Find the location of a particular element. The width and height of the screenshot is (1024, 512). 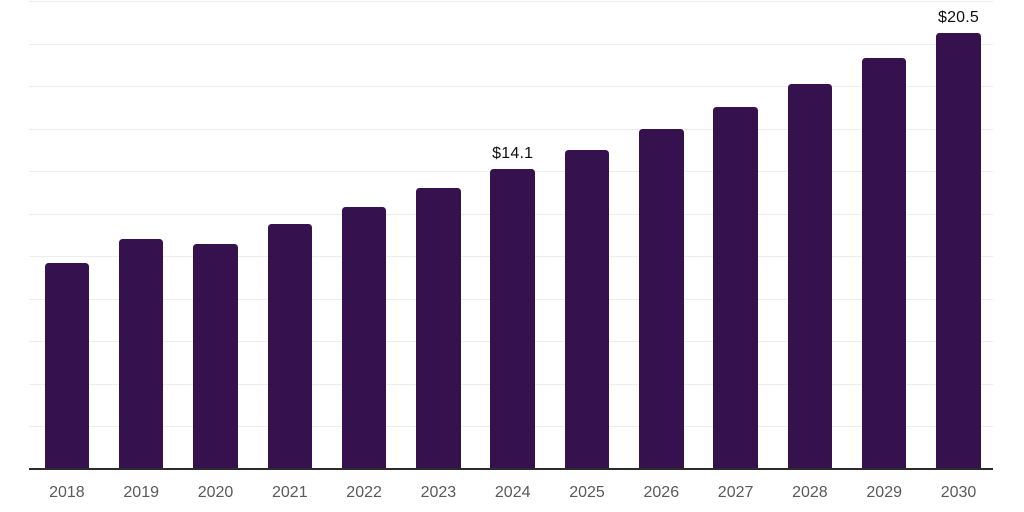

x-axis-line is located at coordinates (511, 469).